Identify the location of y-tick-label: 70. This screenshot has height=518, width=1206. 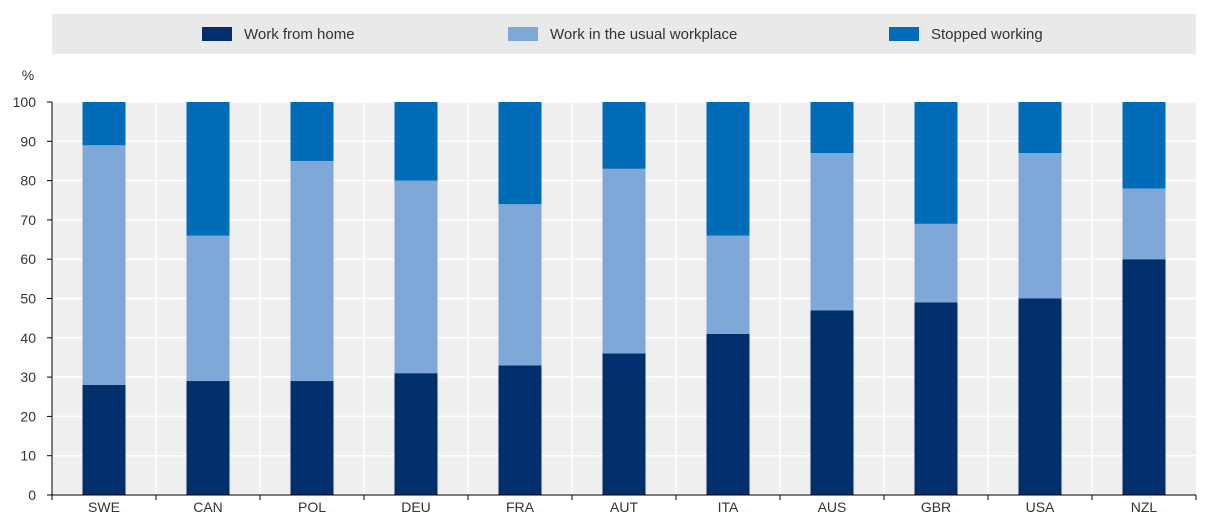
(28, 220).